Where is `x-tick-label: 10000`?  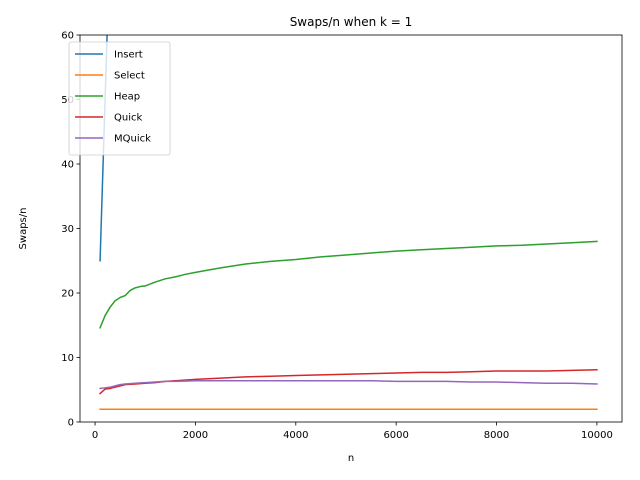
x-tick-label: 10000 is located at coordinates (597, 435).